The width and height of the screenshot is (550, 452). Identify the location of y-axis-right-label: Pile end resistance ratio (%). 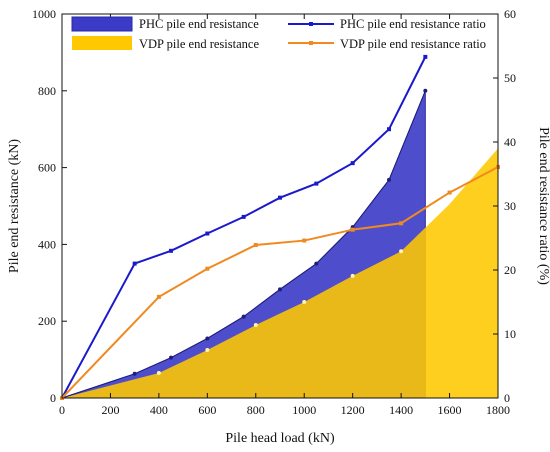
(543, 206).